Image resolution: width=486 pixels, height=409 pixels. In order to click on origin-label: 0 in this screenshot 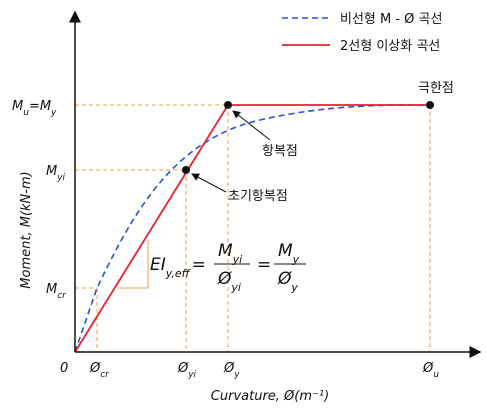, I will do `click(64, 368)`.